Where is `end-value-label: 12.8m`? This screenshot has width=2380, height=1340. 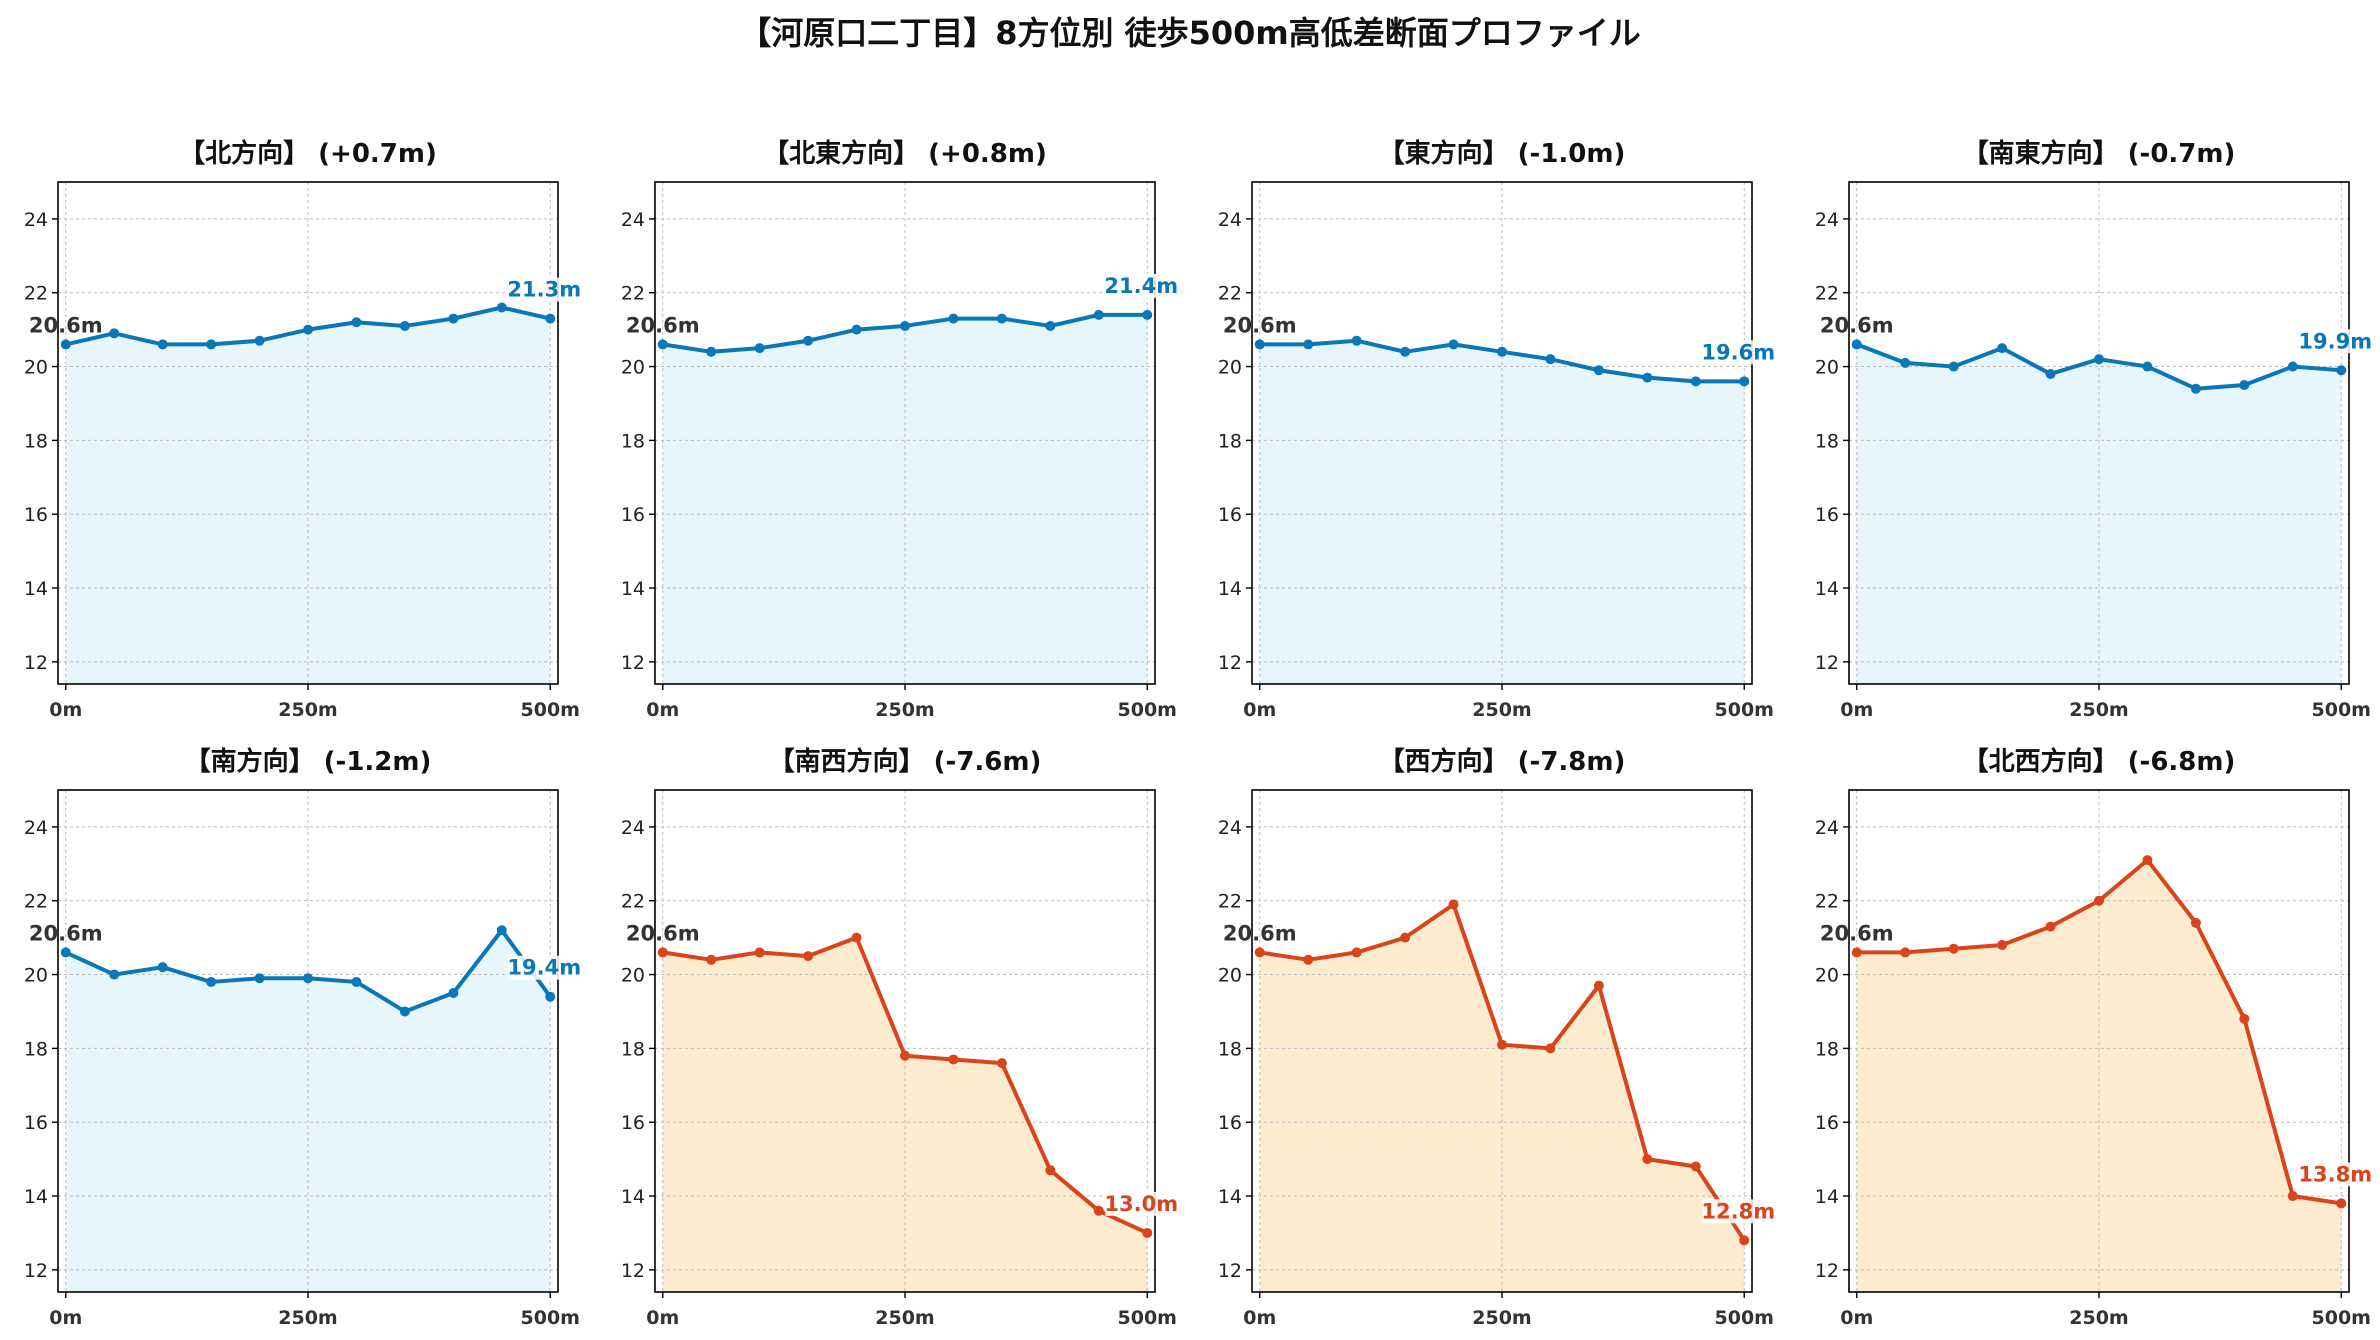 end-value-label: 12.8m is located at coordinates (1738, 1211).